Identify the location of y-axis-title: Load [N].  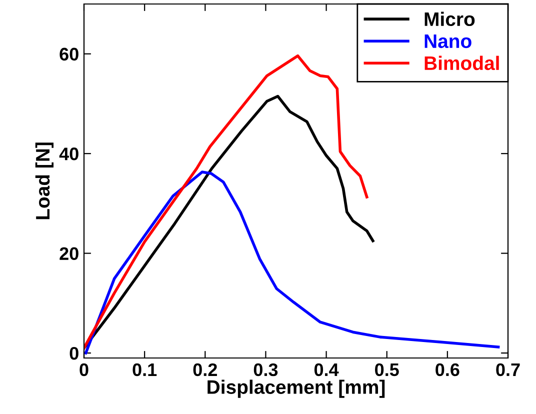
(44, 181).